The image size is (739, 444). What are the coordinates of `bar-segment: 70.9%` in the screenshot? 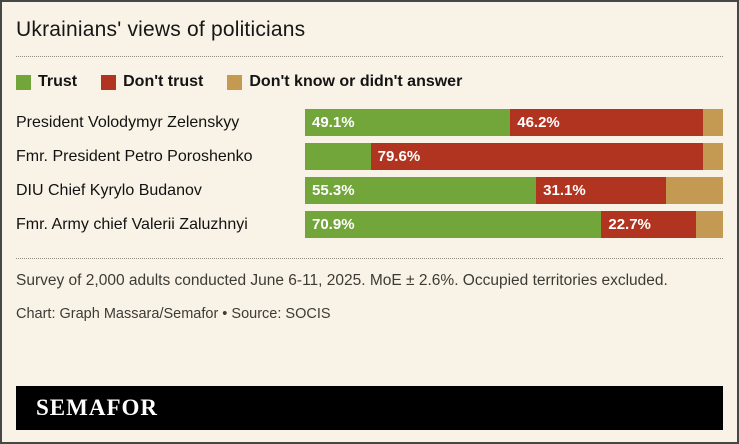 It's located at (453, 224).